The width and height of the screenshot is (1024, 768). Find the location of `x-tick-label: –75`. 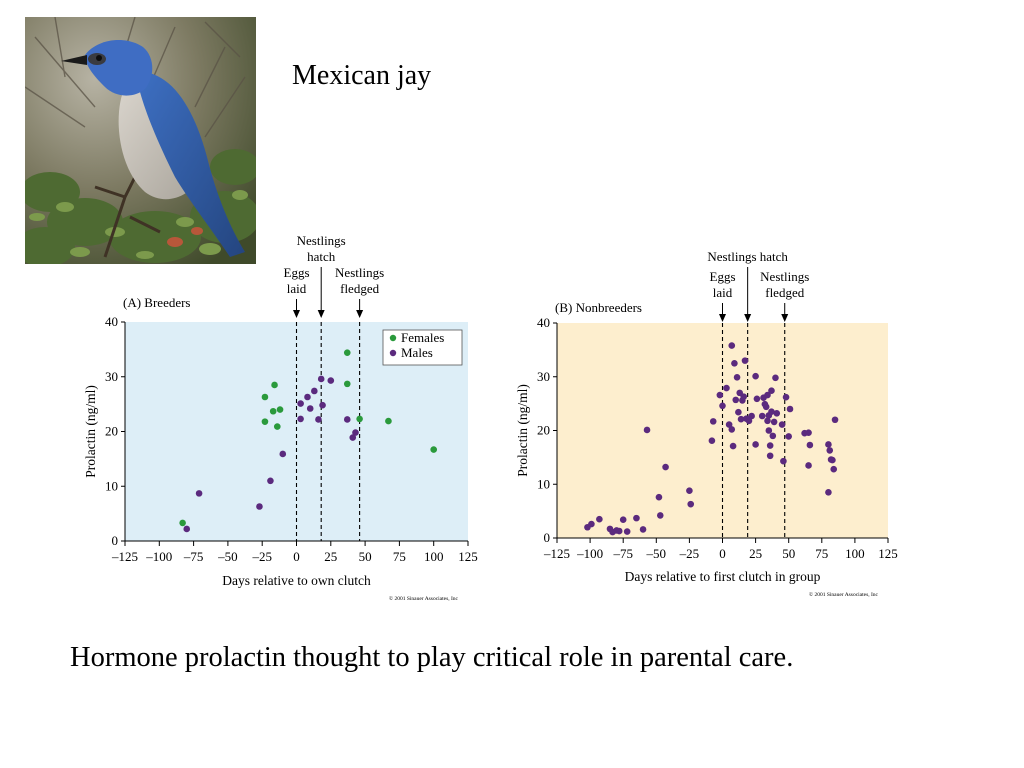

x-tick-label: –75 is located at coordinates (622, 553).